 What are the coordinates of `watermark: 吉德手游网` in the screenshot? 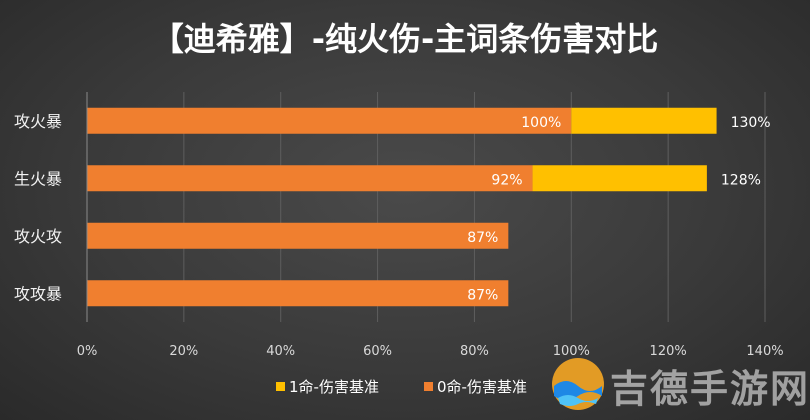 It's located at (679, 386).